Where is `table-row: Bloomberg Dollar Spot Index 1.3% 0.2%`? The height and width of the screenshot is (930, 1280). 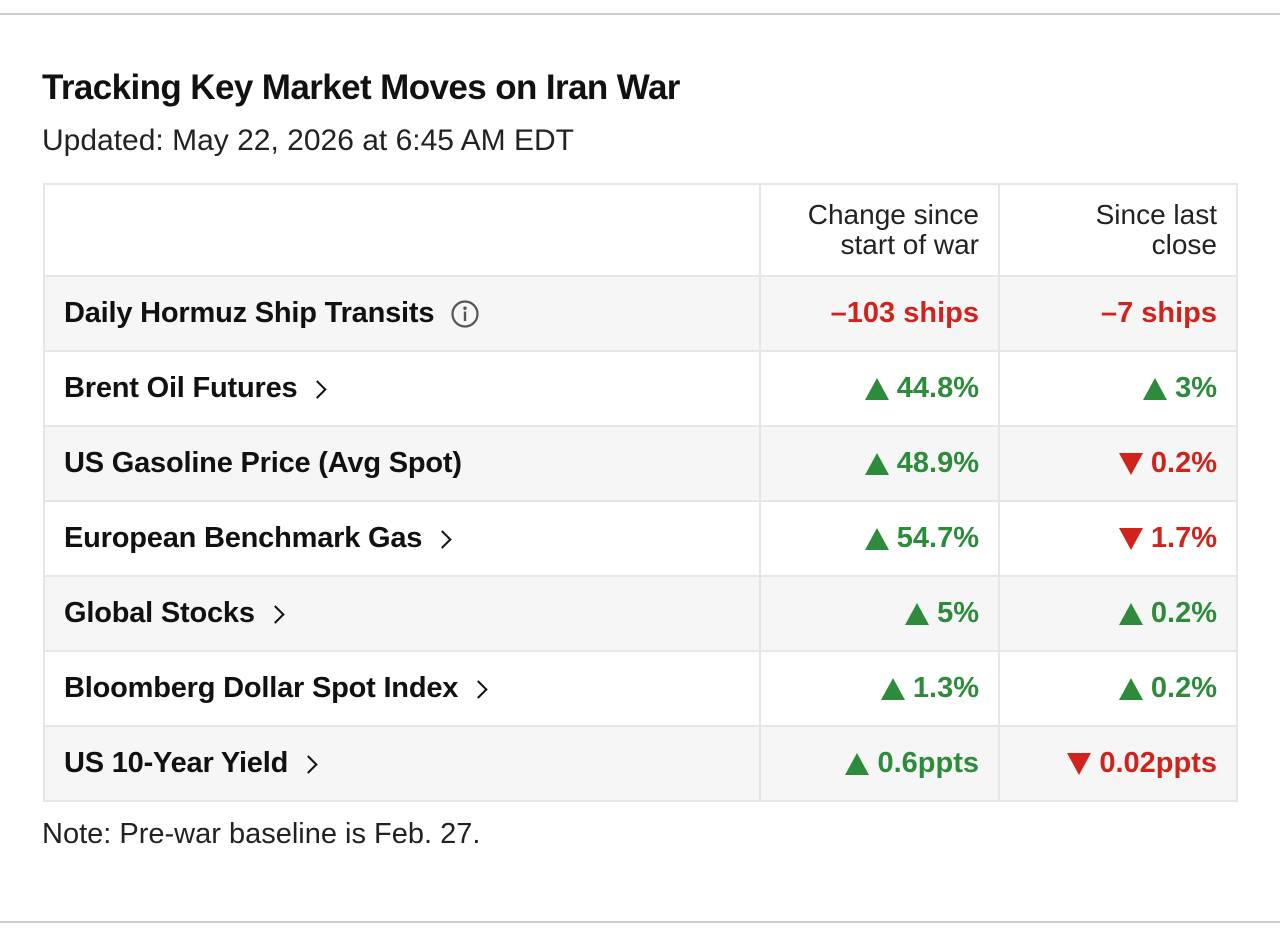 table-row: Bloomberg Dollar Spot Index 1.3% 0.2% is located at coordinates (640, 687).